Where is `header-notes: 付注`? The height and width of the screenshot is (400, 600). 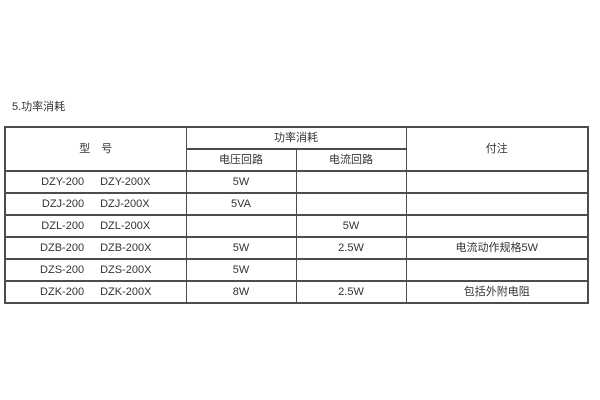 header-notes: 付注 is located at coordinates (497, 149).